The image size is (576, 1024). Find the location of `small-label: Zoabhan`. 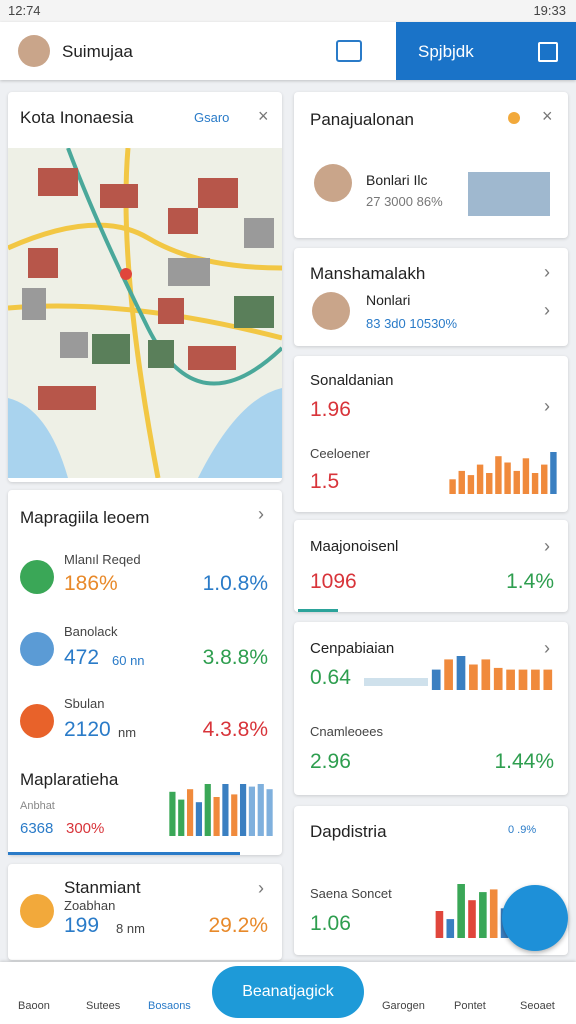

small-label: Zoabhan is located at coordinates (90, 905).